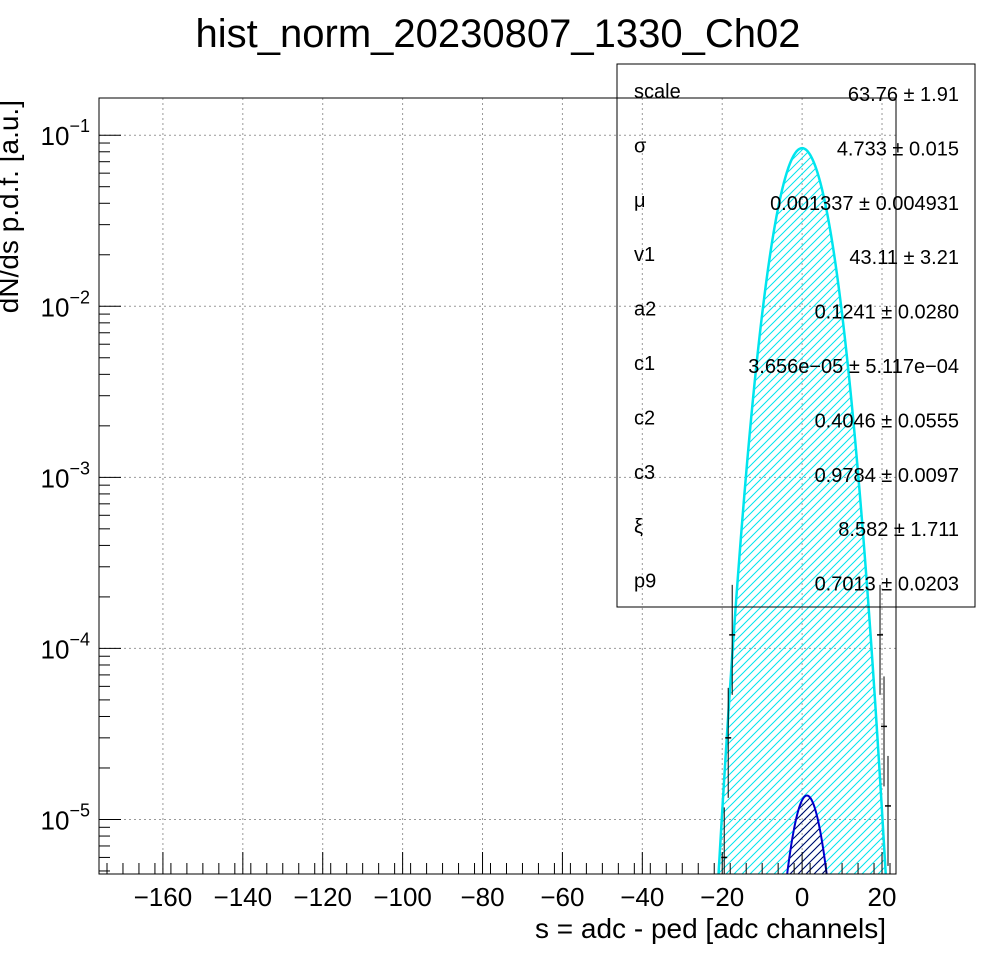  I want to click on stats-key: v1, so click(644, 255).